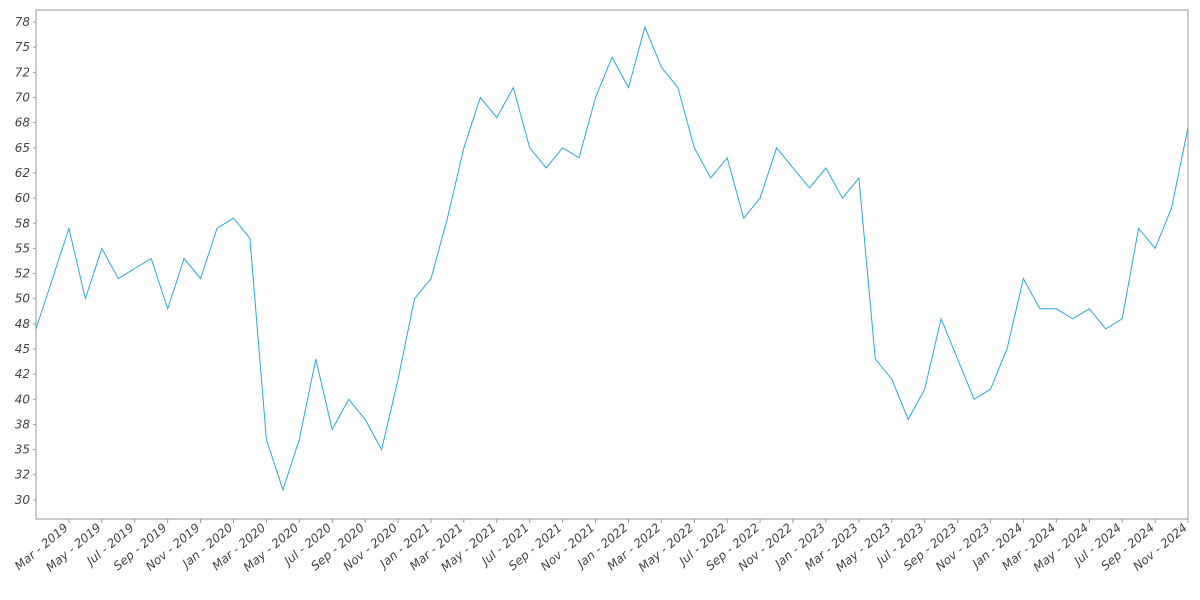 Image resolution: width=1200 pixels, height=600 pixels. Describe the element at coordinates (22, 148) in the screenshot. I see `y-tick-label: 65` at that location.